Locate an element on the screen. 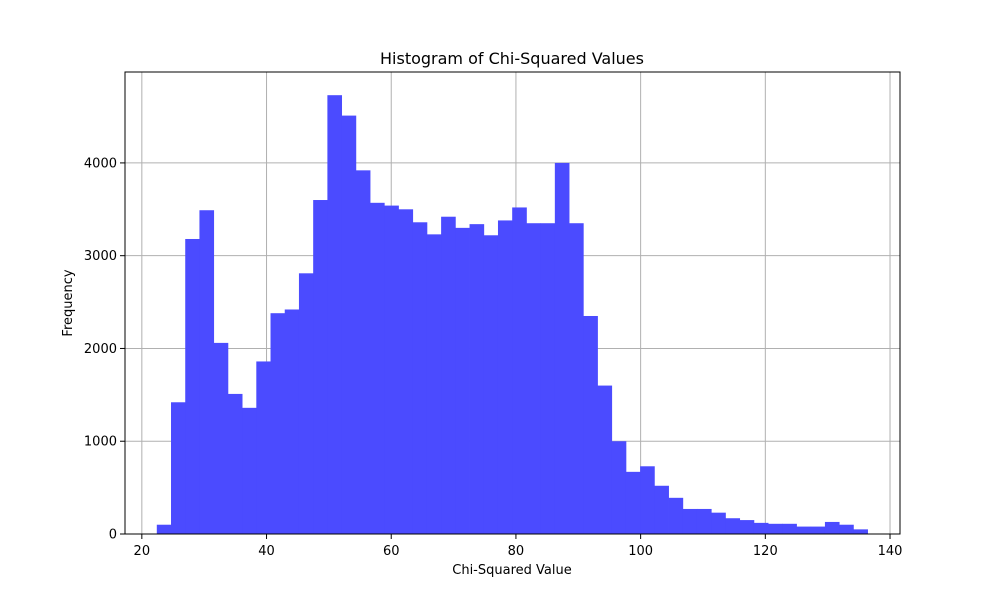 The width and height of the screenshot is (1000, 604). y-tick-label: 0 is located at coordinates (113, 535).